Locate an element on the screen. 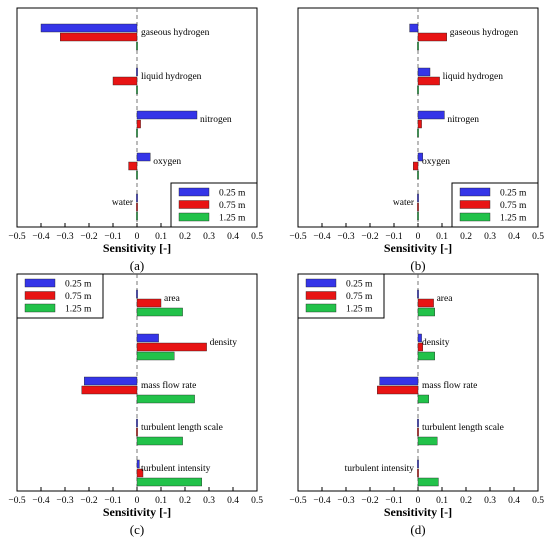 The height and width of the screenshot is (541, 550). bar-1_25m-mass-flow-rate is located at coordinates (423, 399).